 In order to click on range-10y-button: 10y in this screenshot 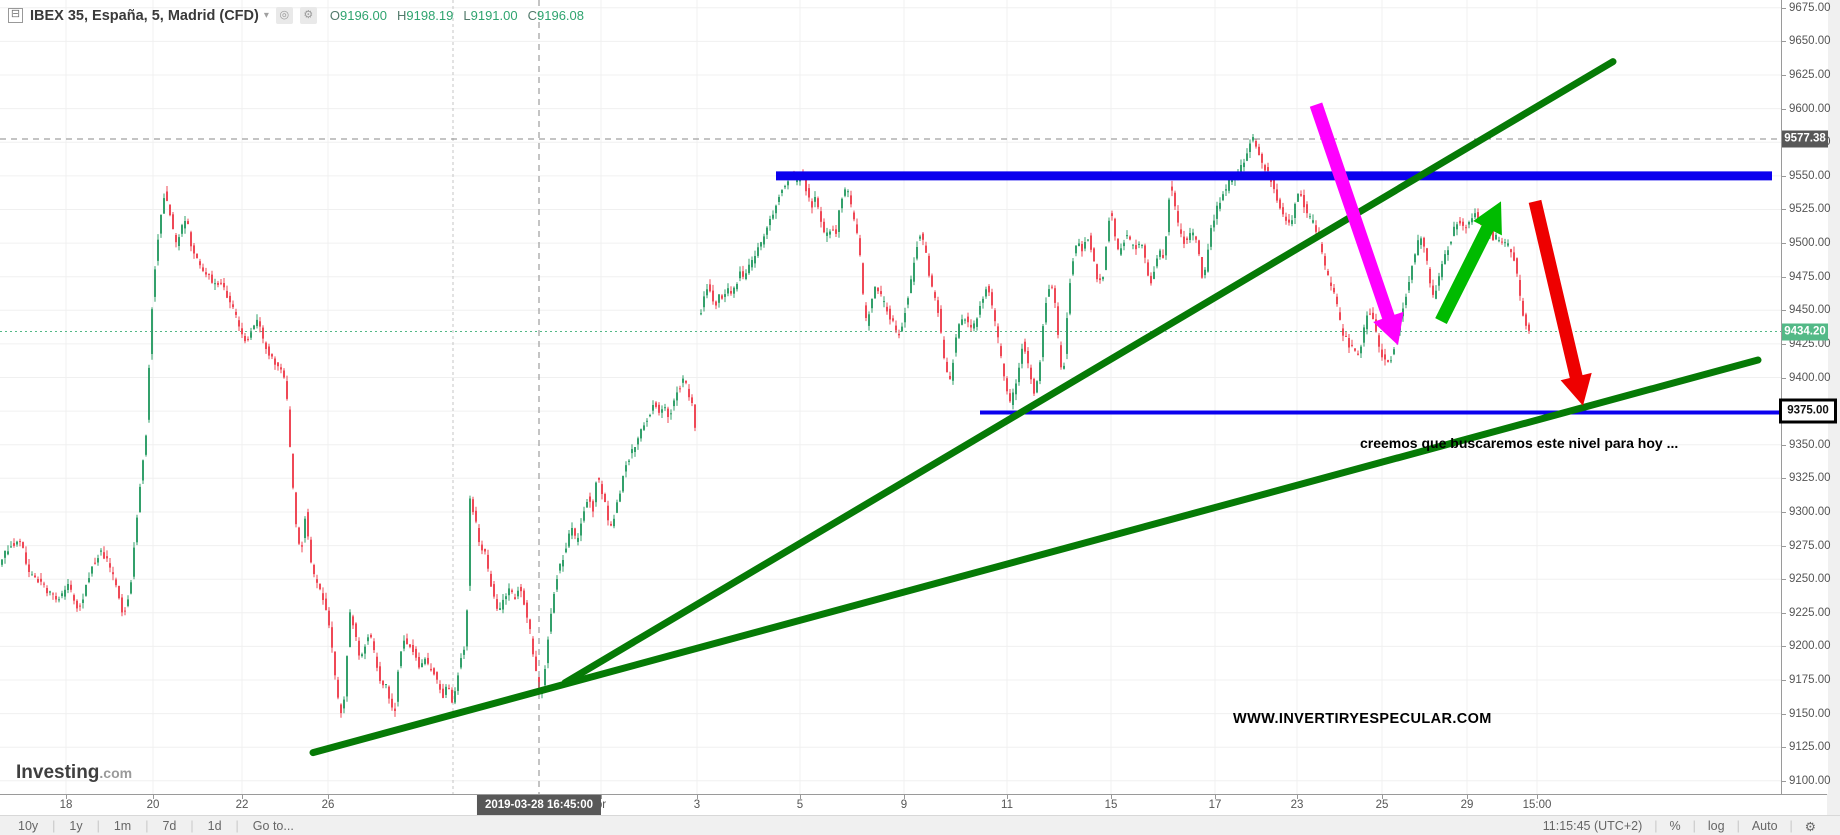, I will do `click(28, 826)`.